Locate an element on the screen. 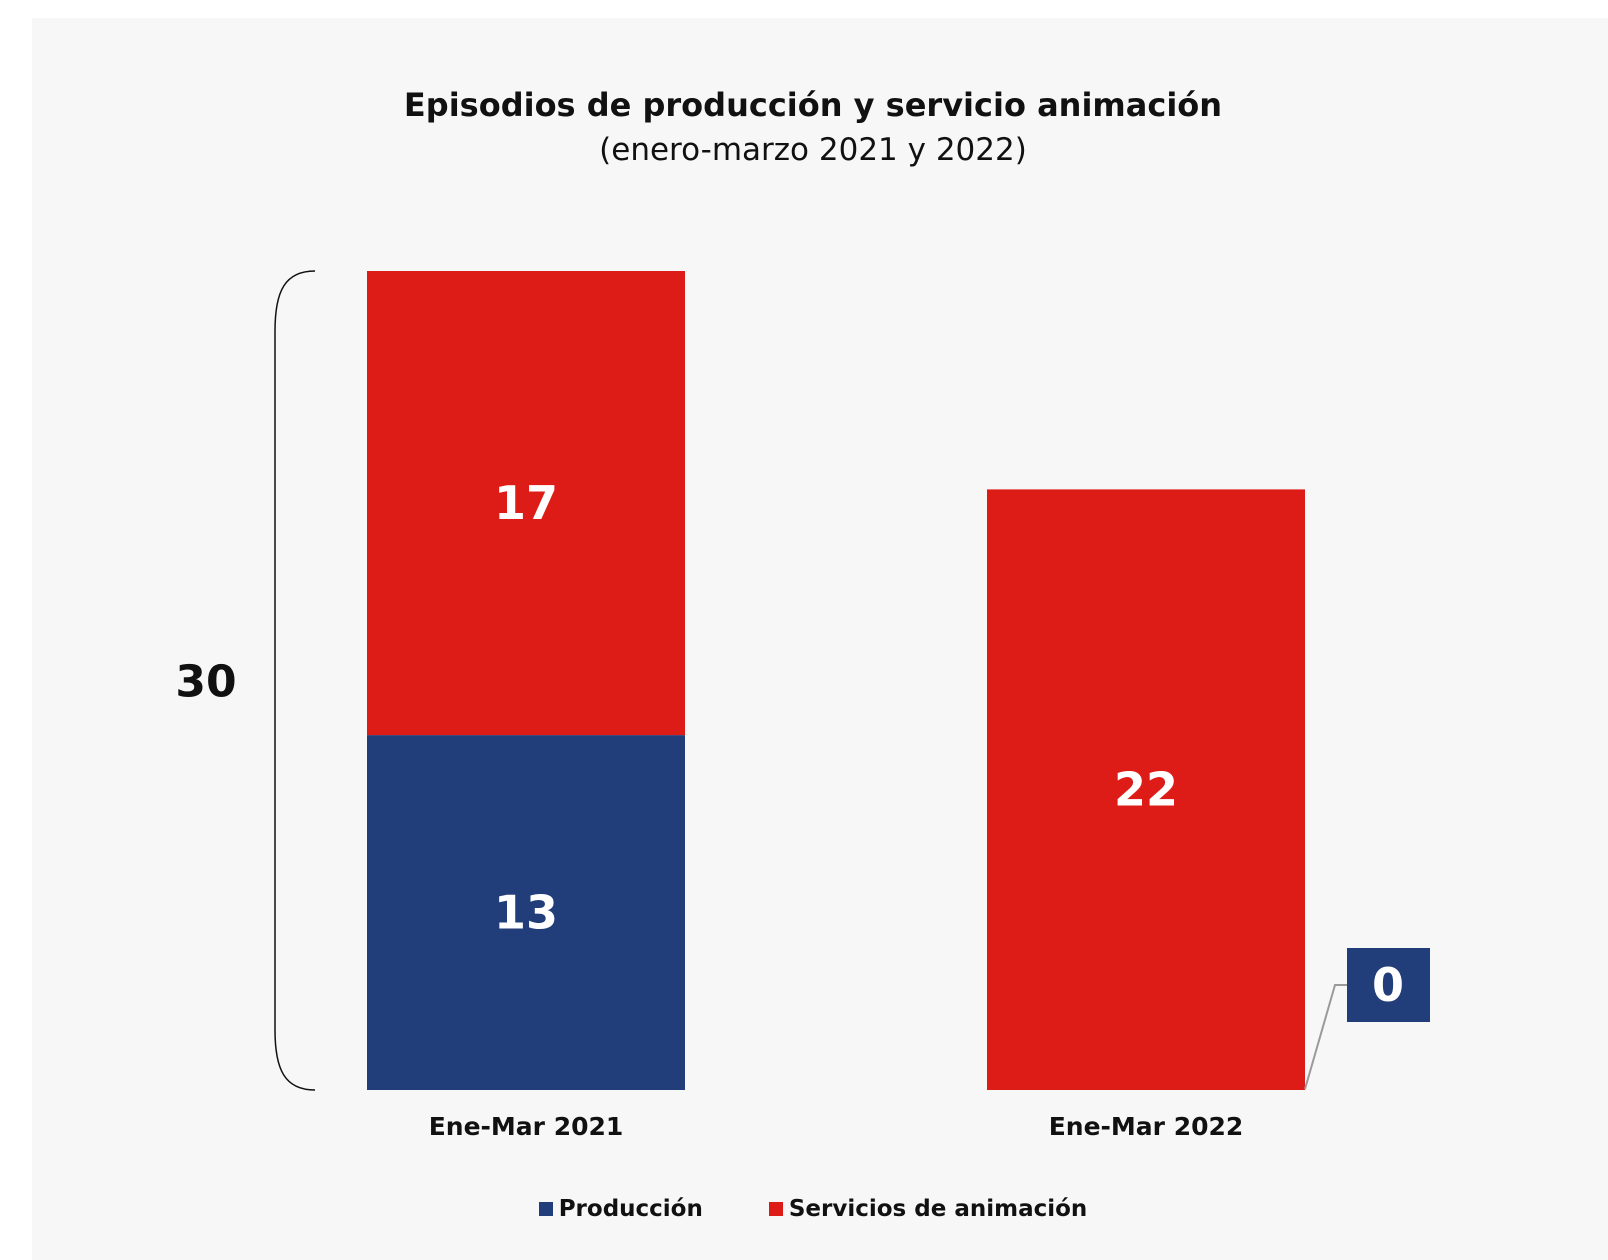 Image resolution: width=1608 pixels, height=1260 pixels. legend-item-servicios: Servicios de animación is located at coordinates (928, 1209).